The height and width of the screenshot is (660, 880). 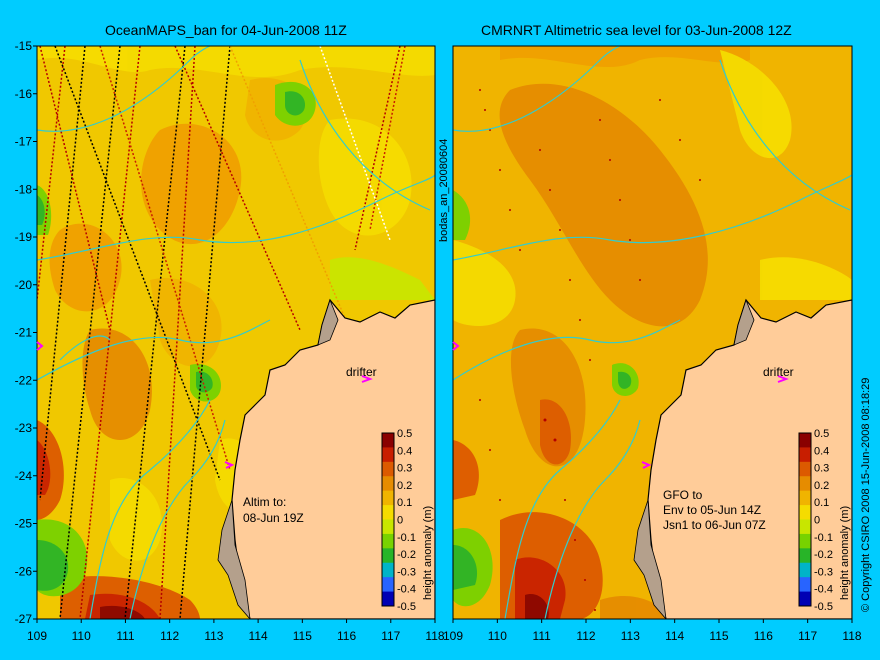 I want to click on lat-tick-label: -16, so click(x=24, y=94).